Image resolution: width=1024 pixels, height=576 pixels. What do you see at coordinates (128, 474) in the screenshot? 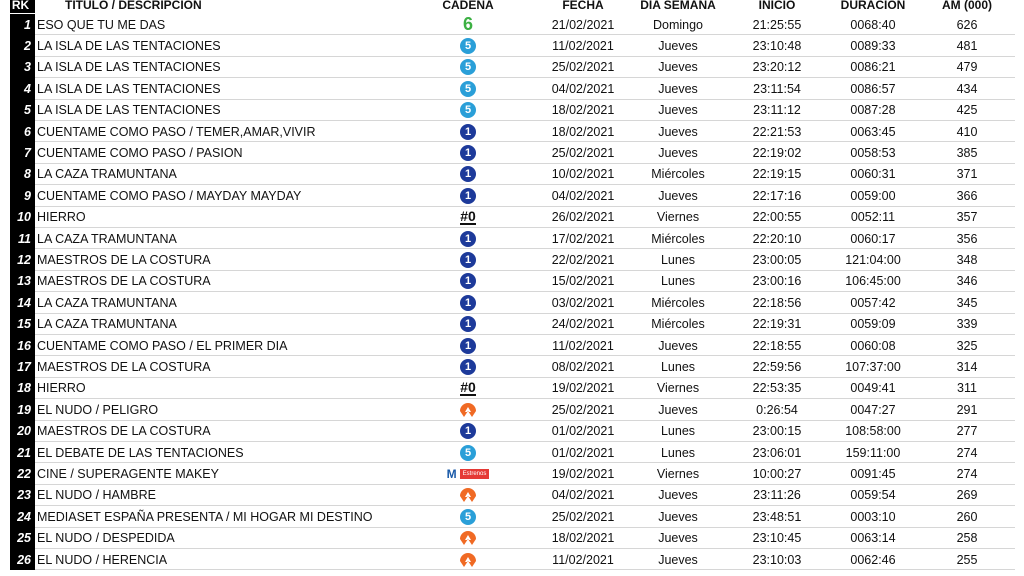
I see `title: CINE / SUPERAGENTE MAKEY` at bounding box center [128, 474].